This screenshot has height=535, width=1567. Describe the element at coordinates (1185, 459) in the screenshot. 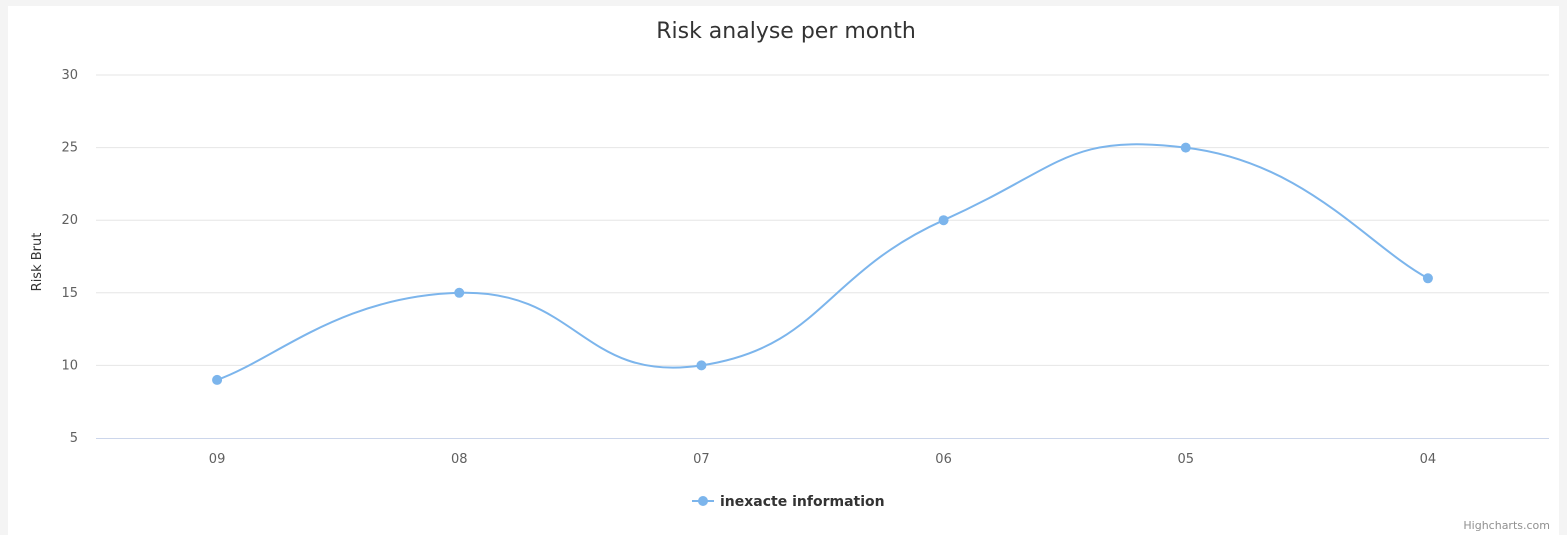

I see `x-tick-label: 05` at that location.